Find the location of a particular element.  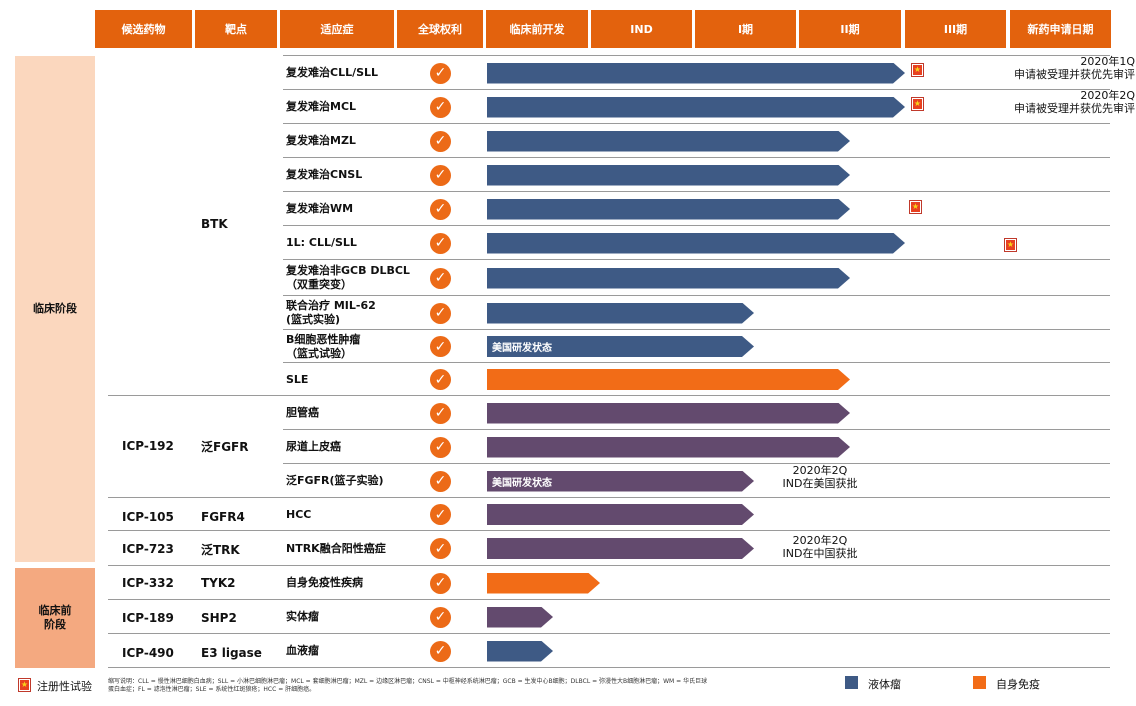

indication-label: SLE is located at coordinates (297, 379).